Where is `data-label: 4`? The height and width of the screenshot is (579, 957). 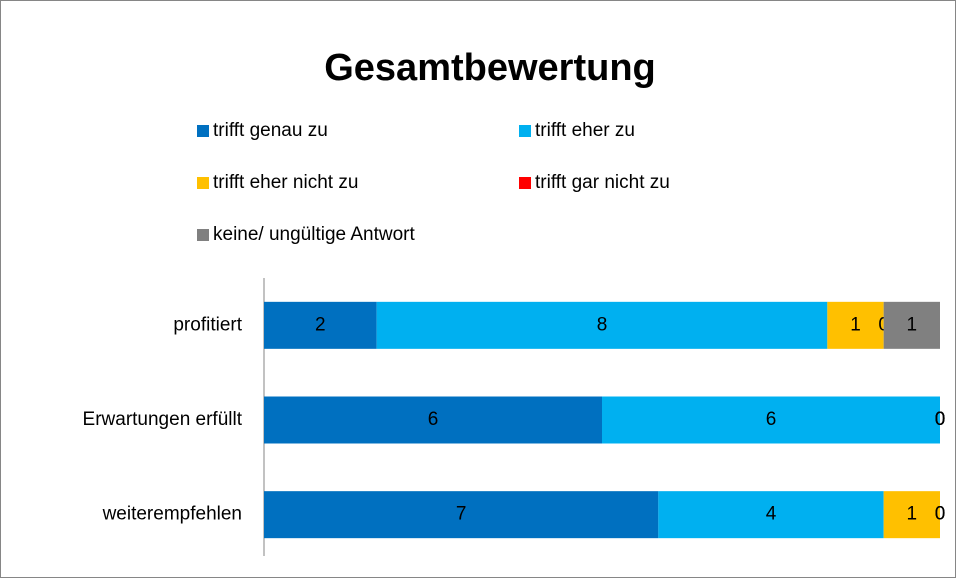 data-label: 4 is located at coordinates (771, 514).